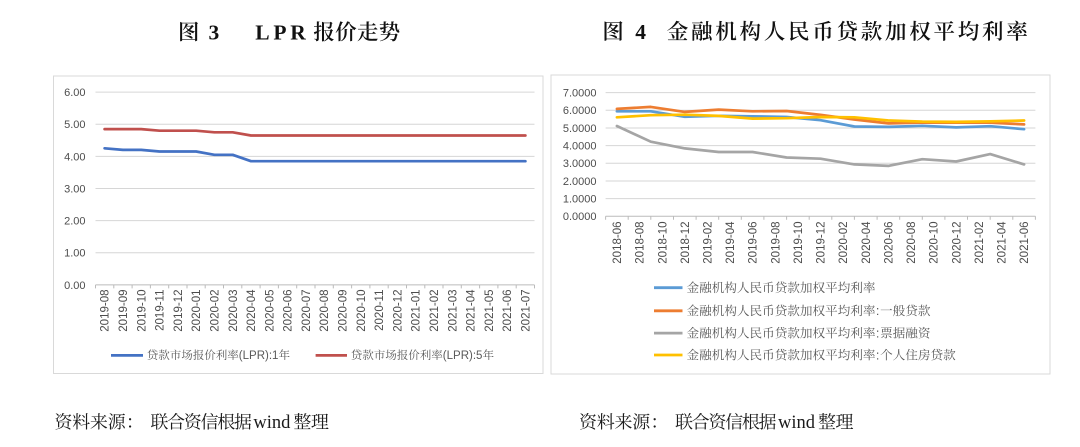 This screenshot has height=447, width=1080. Describe the element at coordinates (663, 243) in the screenshot. I see `svg-text: 2018-10` at that location.